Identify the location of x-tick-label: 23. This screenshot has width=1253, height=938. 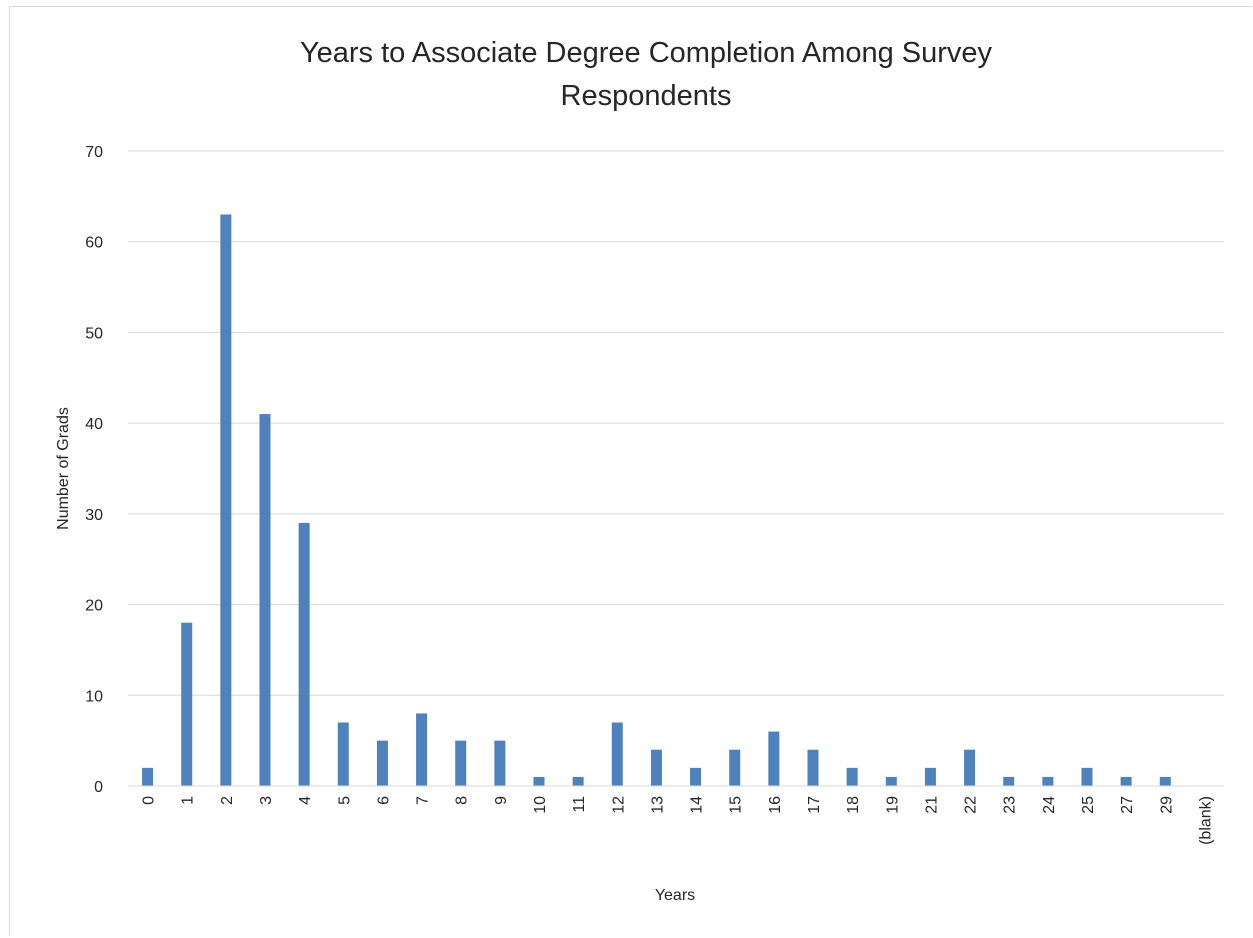
(1010, 805).